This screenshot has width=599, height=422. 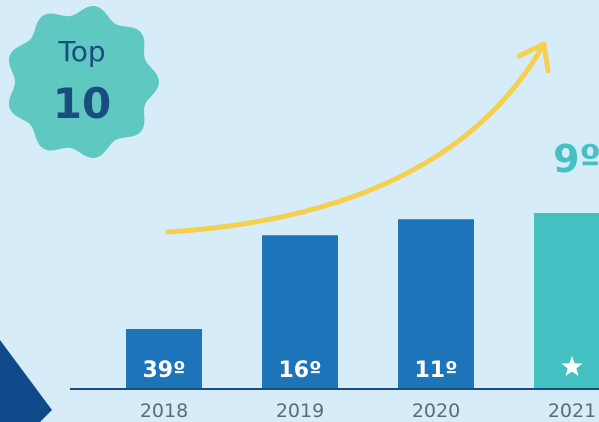 What do you see at coordinates (576, 159) in the screenshot?
I see `highlight-rank-label: 9º` at bounding box center [576, 159].